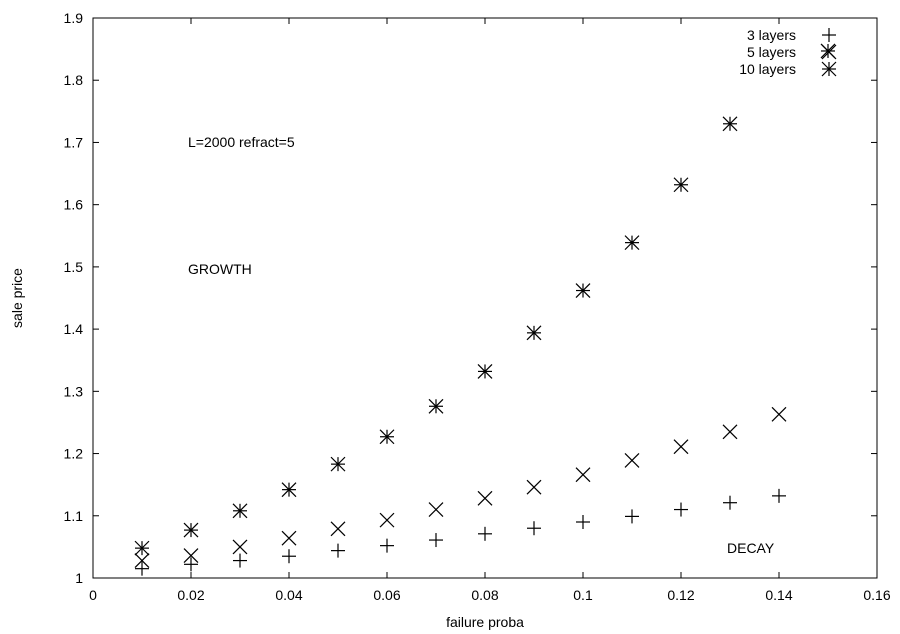 The width and height of the screenshot is (900, 634). I want to click on y-tick-label: 1.7, so click(74, 142).